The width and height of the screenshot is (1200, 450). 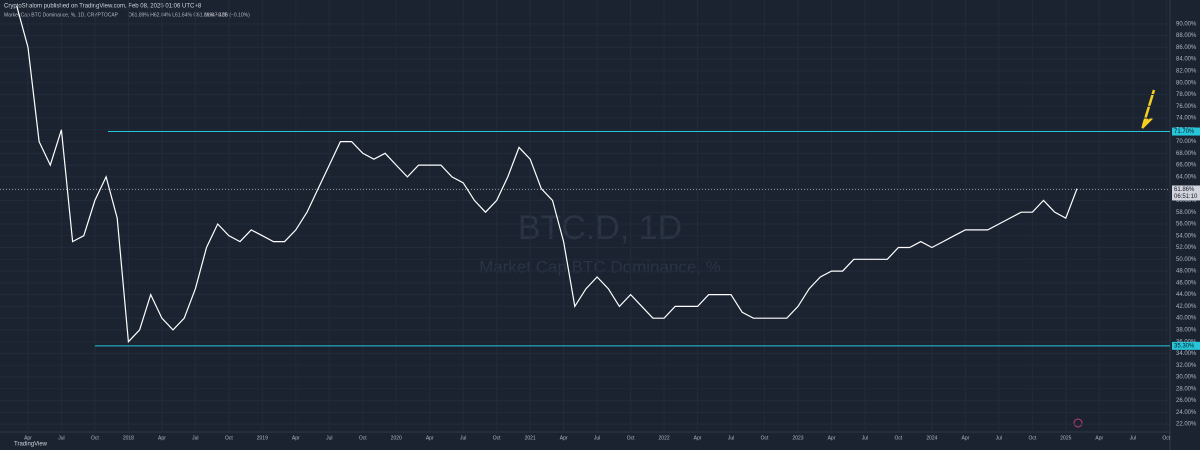 I want to click on y-tick-label: 74.00%, so click(x=1186, y=119).